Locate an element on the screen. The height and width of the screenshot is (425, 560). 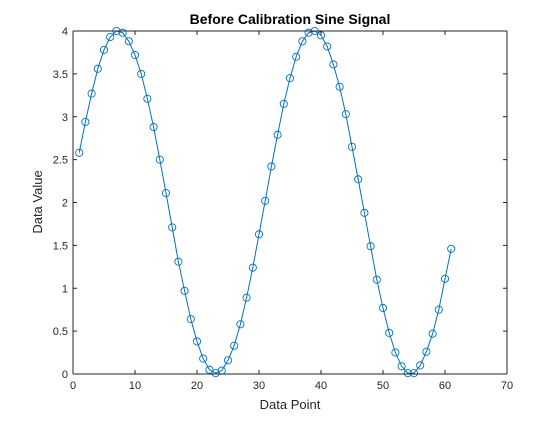
y-tick-label: 1.5 is located at coordinates (60, 246).